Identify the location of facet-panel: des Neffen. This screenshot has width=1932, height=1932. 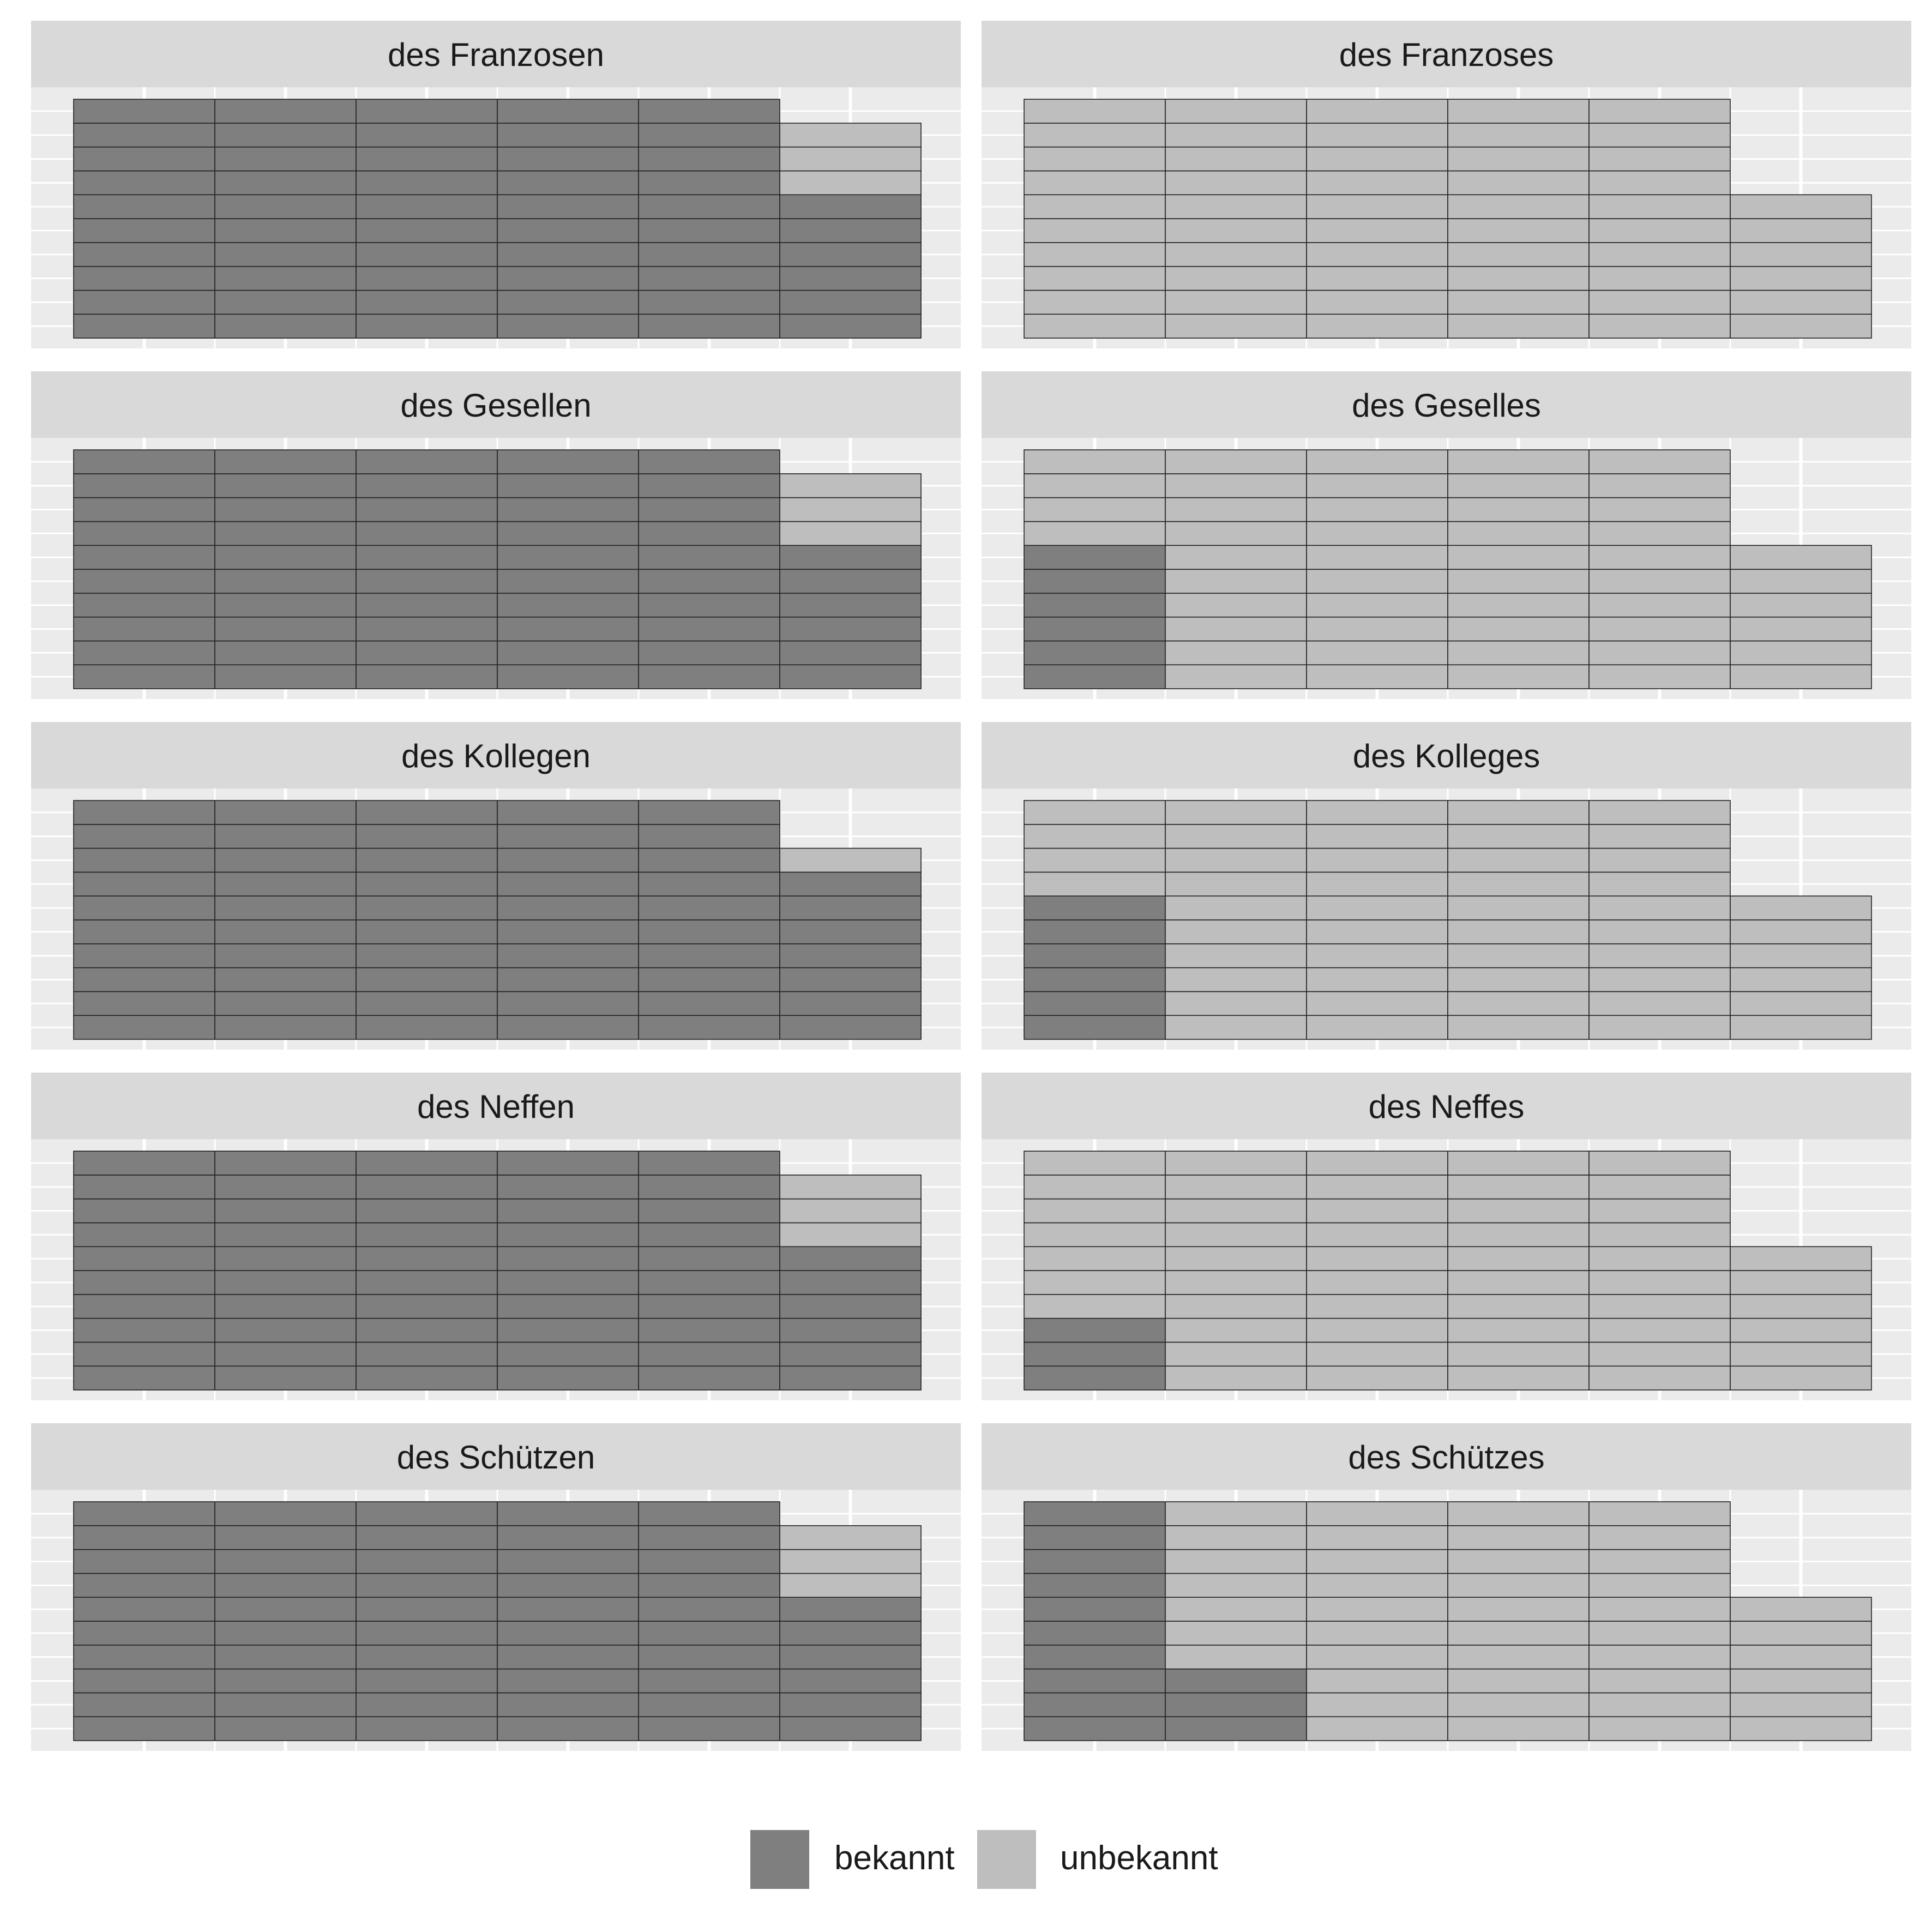
(496, 1236).